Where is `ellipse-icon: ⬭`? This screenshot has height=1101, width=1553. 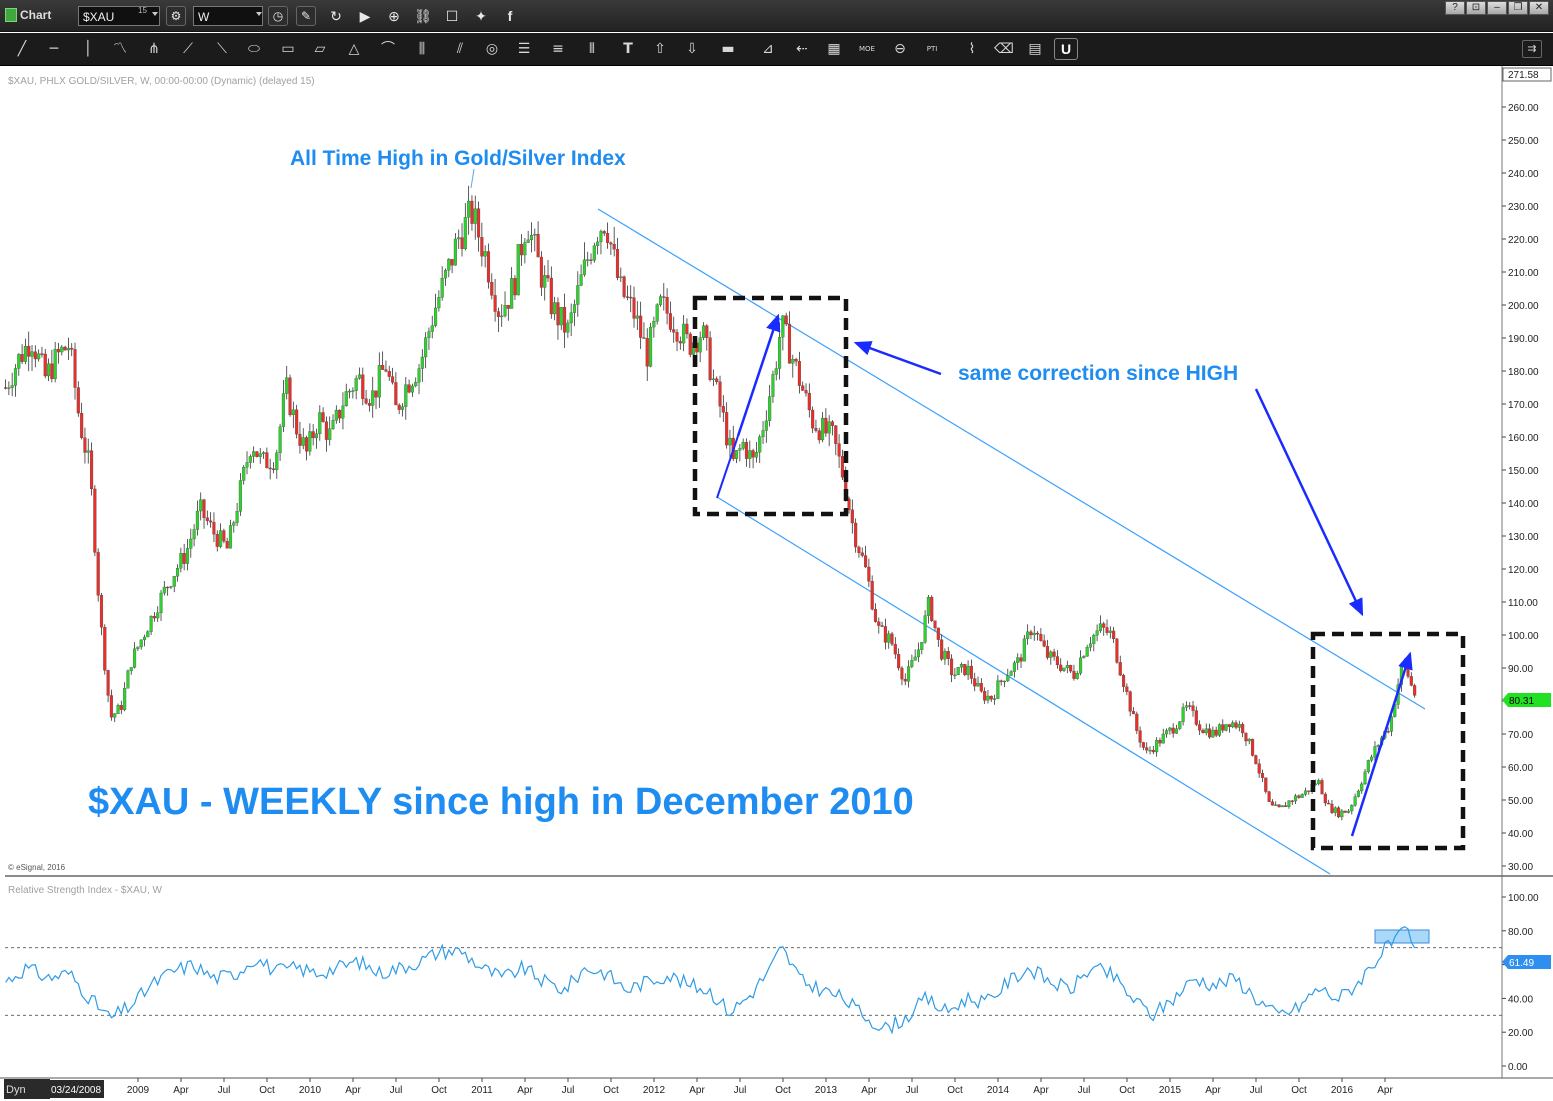
ellipse-icon: ⬭ is located at coordinates (254, 49).